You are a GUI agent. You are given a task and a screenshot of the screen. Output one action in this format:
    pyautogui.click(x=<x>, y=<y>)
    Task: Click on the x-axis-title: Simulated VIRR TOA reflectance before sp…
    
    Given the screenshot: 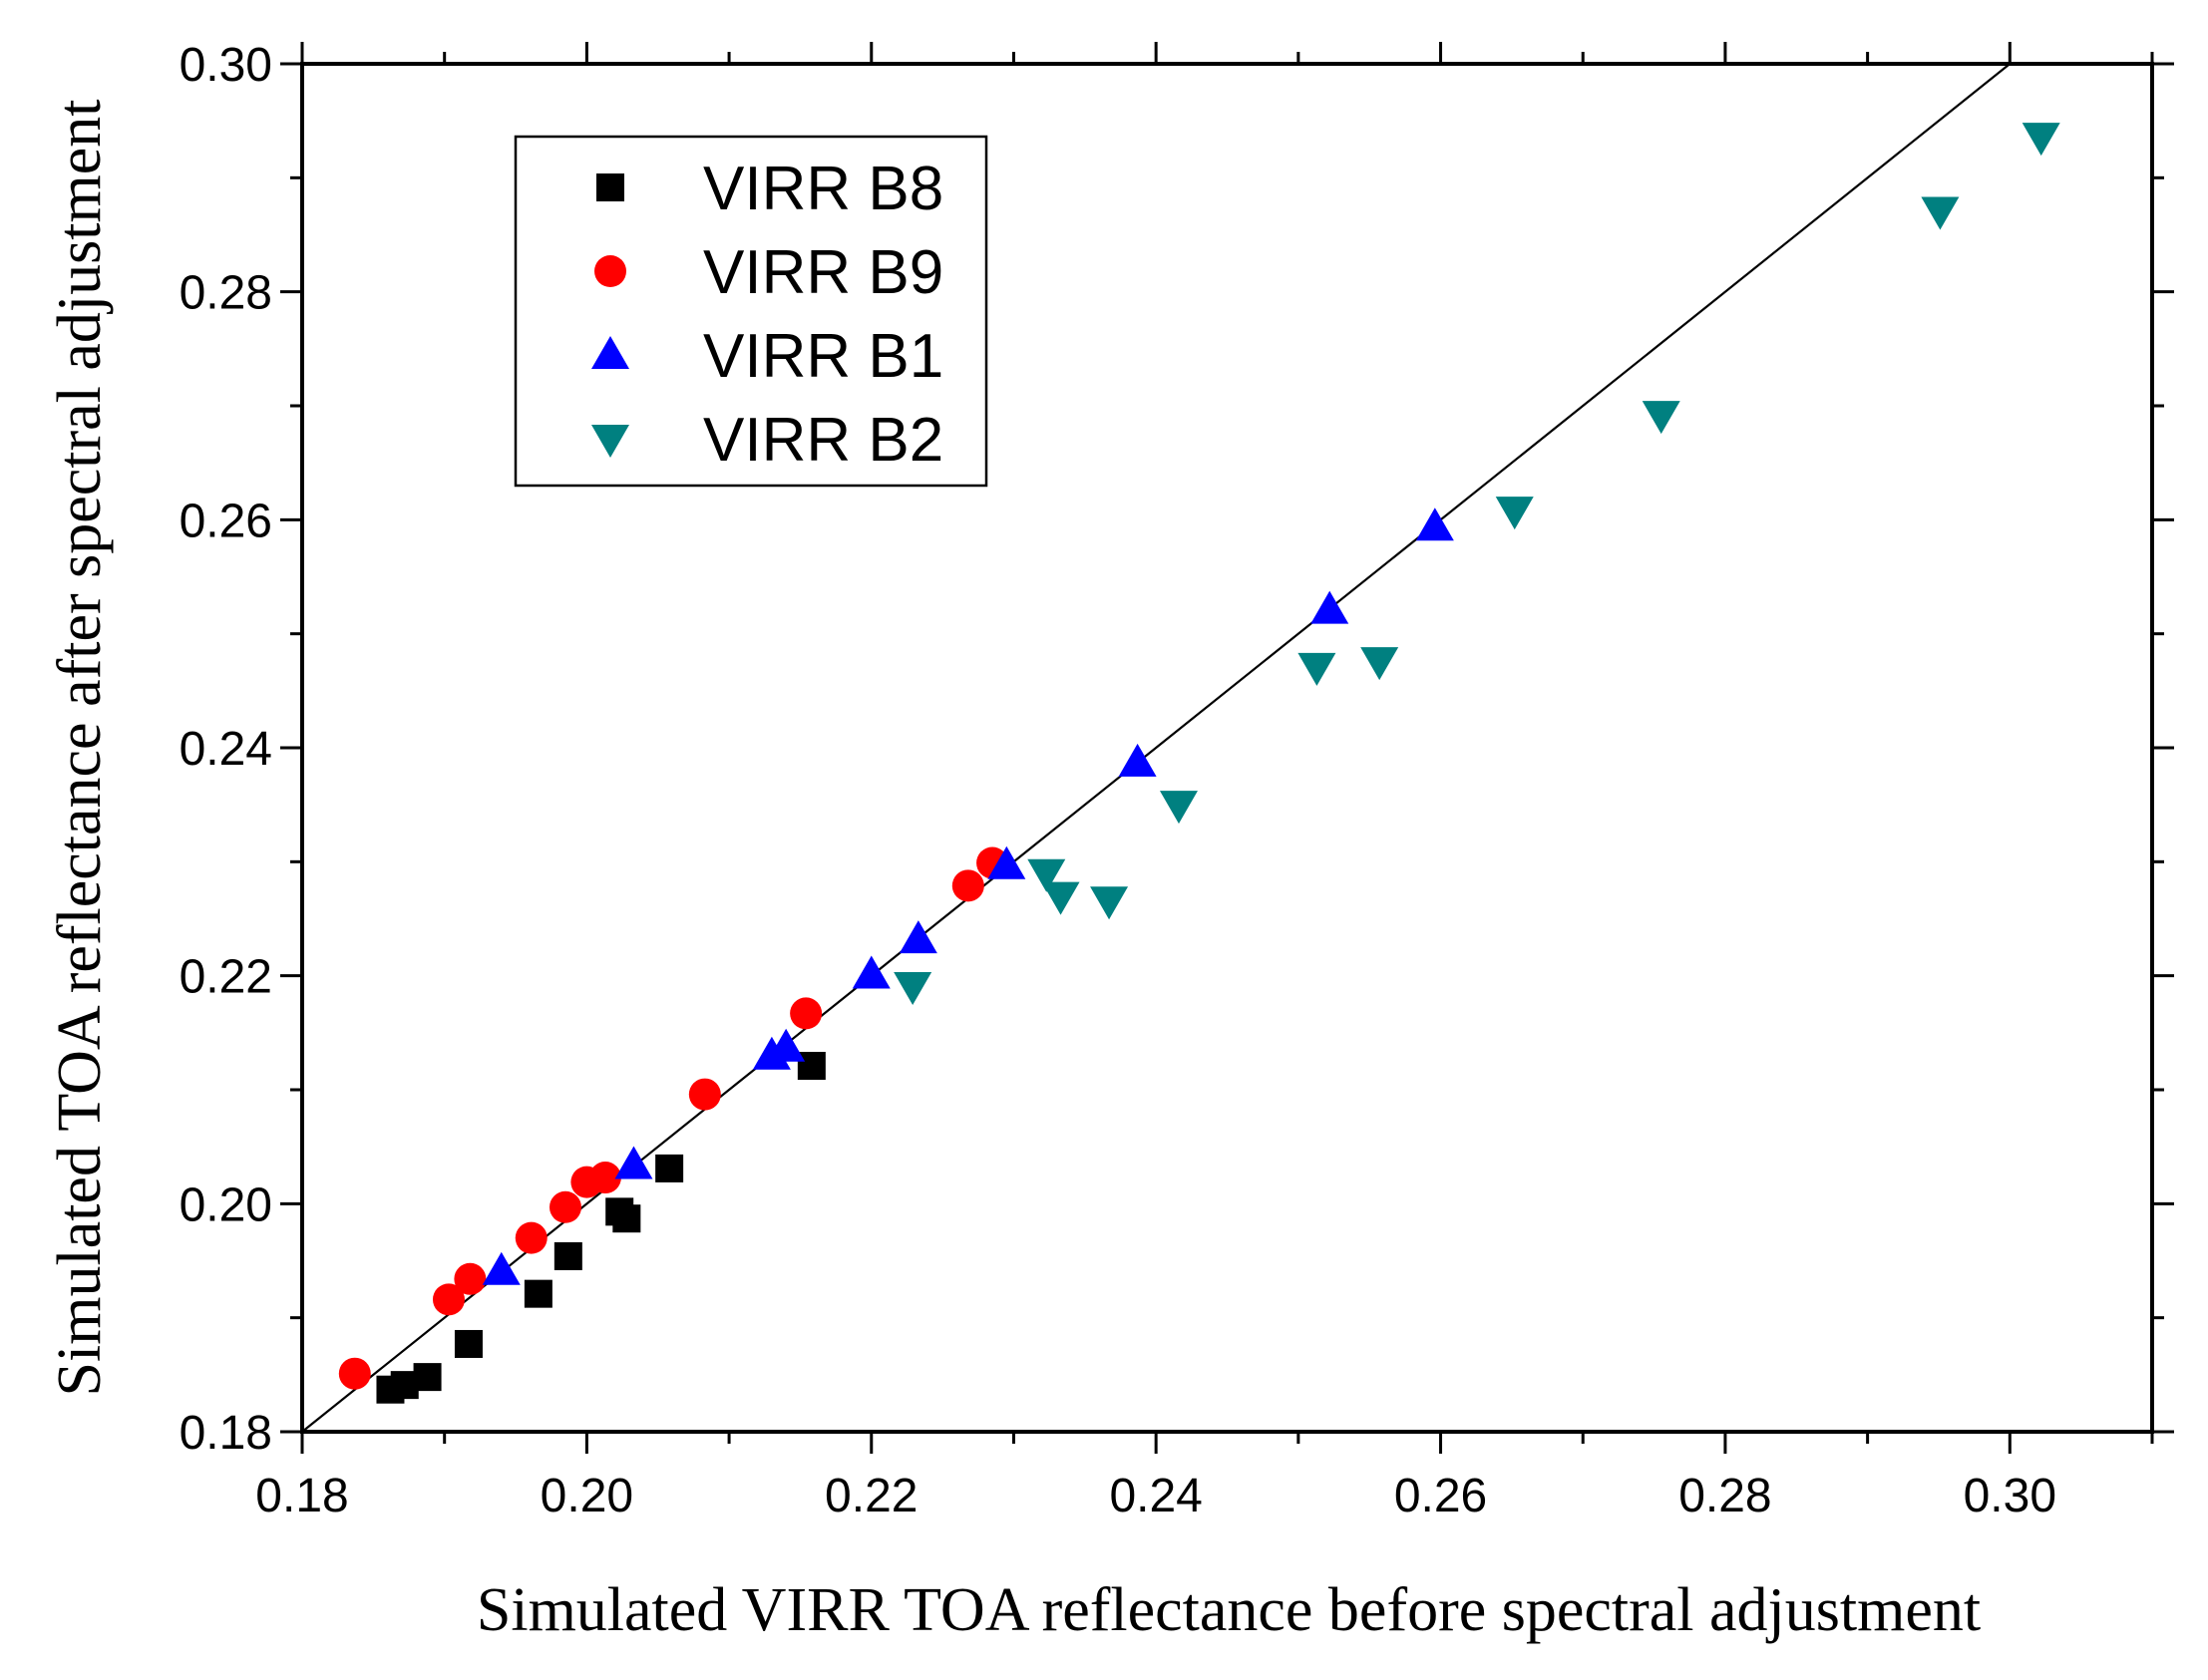 What is the action you would take?
    pyautogui.click(x=1229, y=1610)
    